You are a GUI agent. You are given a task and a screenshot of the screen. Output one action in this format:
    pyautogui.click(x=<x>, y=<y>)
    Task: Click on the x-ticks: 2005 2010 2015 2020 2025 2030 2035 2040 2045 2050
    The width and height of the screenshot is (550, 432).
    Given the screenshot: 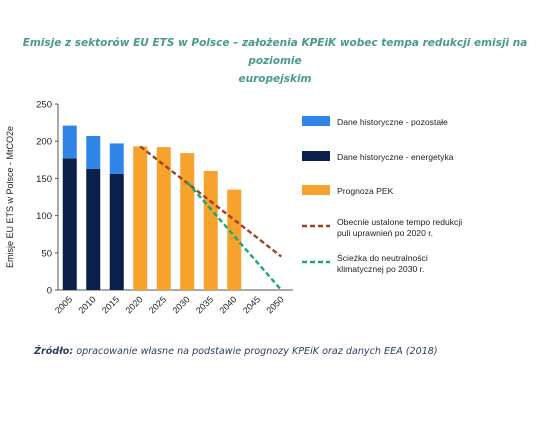 What is the action you would take?
    pyautogui.click(x=169, y=304)
    